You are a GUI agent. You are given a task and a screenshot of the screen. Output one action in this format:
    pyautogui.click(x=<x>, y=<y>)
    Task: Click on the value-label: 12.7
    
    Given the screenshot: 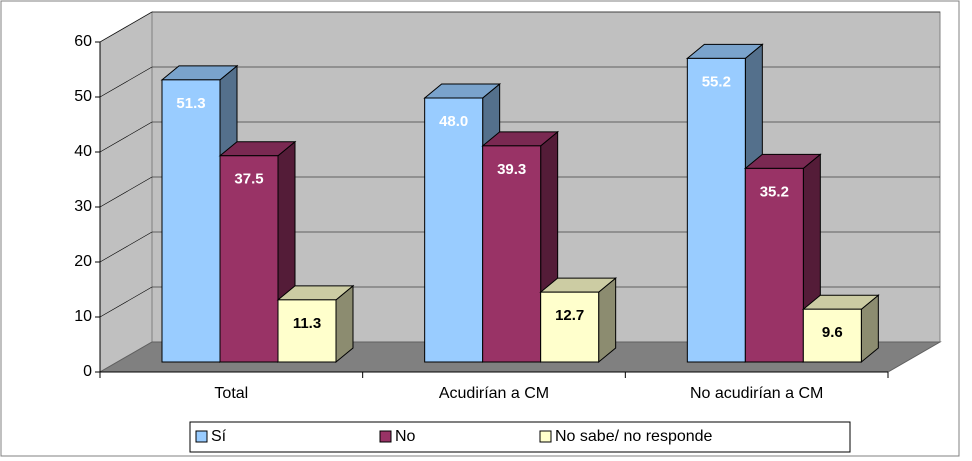 What is the action you would take?
    pyautogui.click(x=569, y=315)
    